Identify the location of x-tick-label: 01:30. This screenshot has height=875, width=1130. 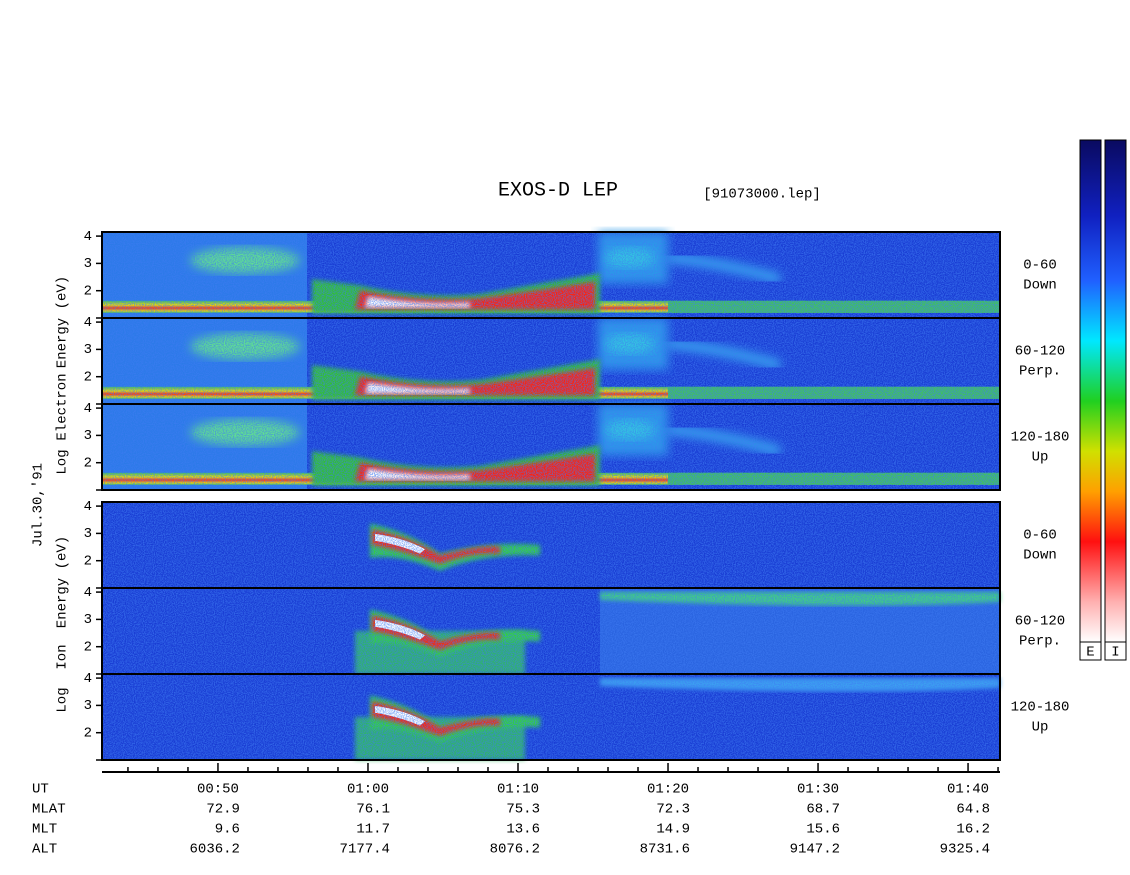
(818, 790).